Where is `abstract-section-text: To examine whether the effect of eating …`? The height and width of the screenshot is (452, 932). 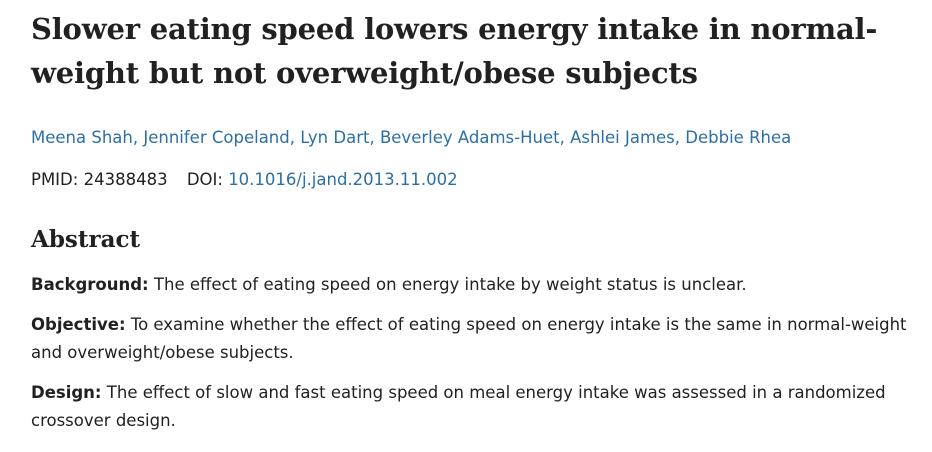
abstract-section-text: To examine whether the effect of eating … is located at coordinates (469, 338).